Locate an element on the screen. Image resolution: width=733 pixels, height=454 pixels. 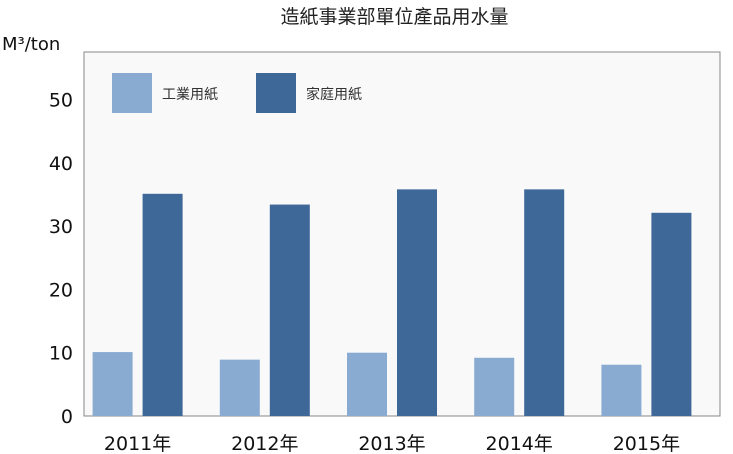
x-tick-label: 2011年 is located at coordinates (137, 443).